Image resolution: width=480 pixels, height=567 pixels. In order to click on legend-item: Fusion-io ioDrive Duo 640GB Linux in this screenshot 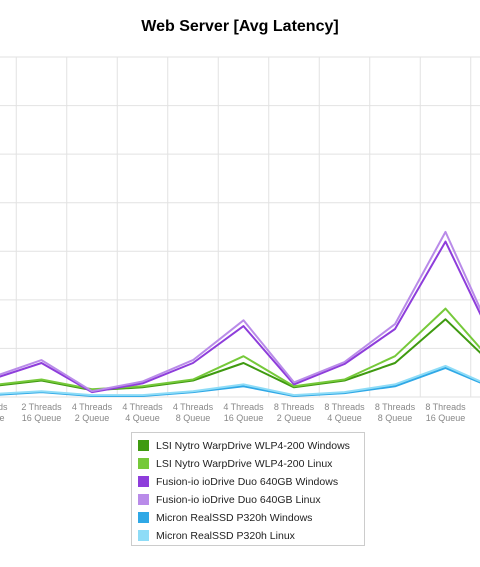, I will do `click(251, 500)`.